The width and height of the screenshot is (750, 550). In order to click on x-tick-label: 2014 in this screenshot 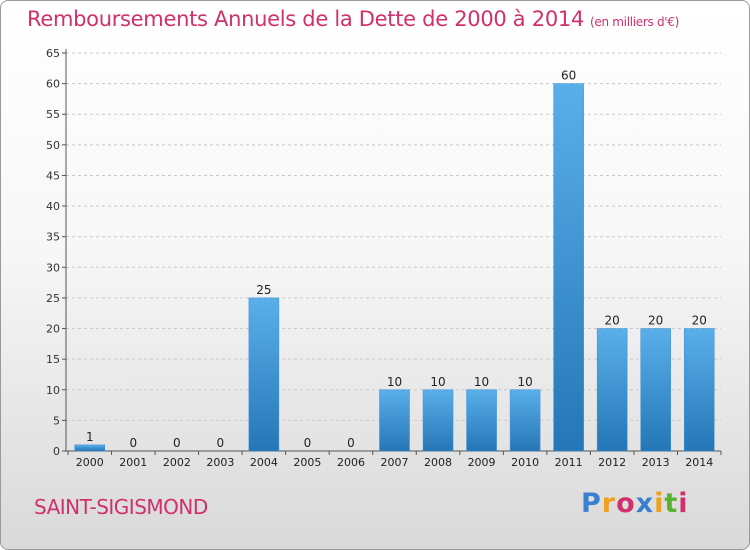, I will do `click(699, 462)`.